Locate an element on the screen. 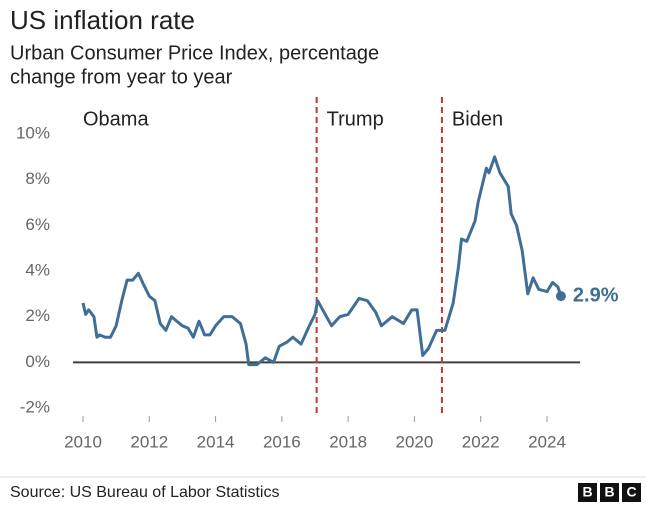 This screenshot has width=646, height=507. x-tick-label: 2020 is located at coordinates (415, 441).